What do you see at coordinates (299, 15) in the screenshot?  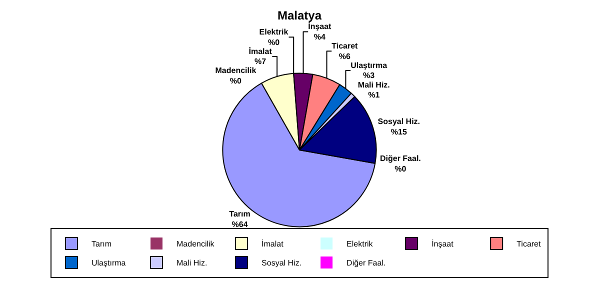 I see `chart-title: Malatya` at bounding box center [299, 15].